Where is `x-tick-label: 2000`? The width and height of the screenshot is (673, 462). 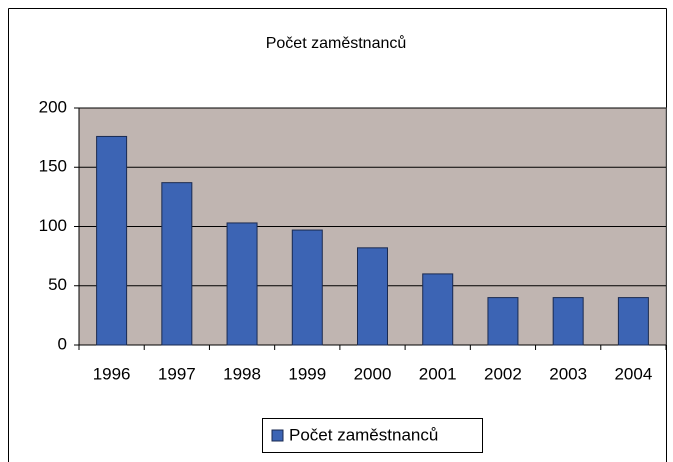 x-tick-label: 2000 is located at coordinates (373, 373).